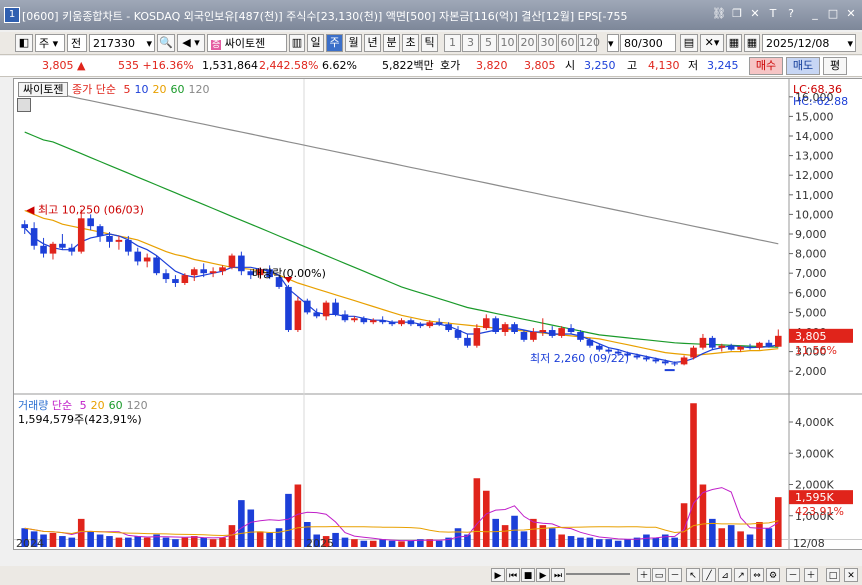 This screenshot has height=585, width=862. What do you see at coordinates (43, 89) in the screenshot?
I see `legend-stock-name: 싸이토젠` at bounding box center [43, 89].